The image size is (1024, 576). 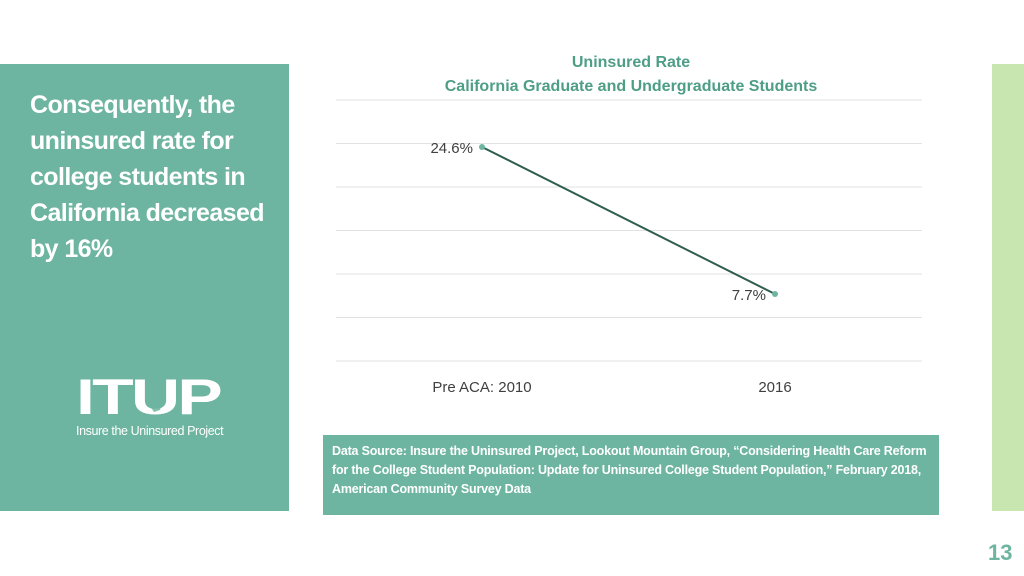 I want to click on x-tick-label: 2016, so click(x=774, y=387).